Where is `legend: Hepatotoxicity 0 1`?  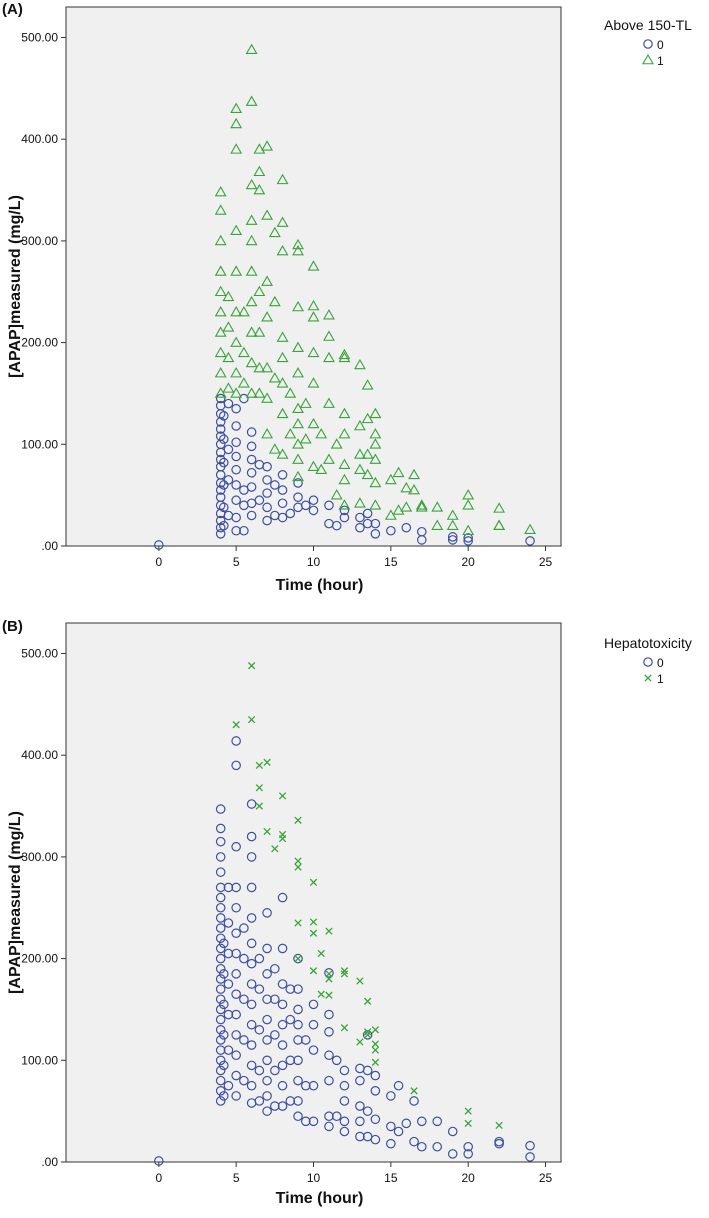 legend: Hepatotoxicity 0 1 is located at coordinates (648, 660).